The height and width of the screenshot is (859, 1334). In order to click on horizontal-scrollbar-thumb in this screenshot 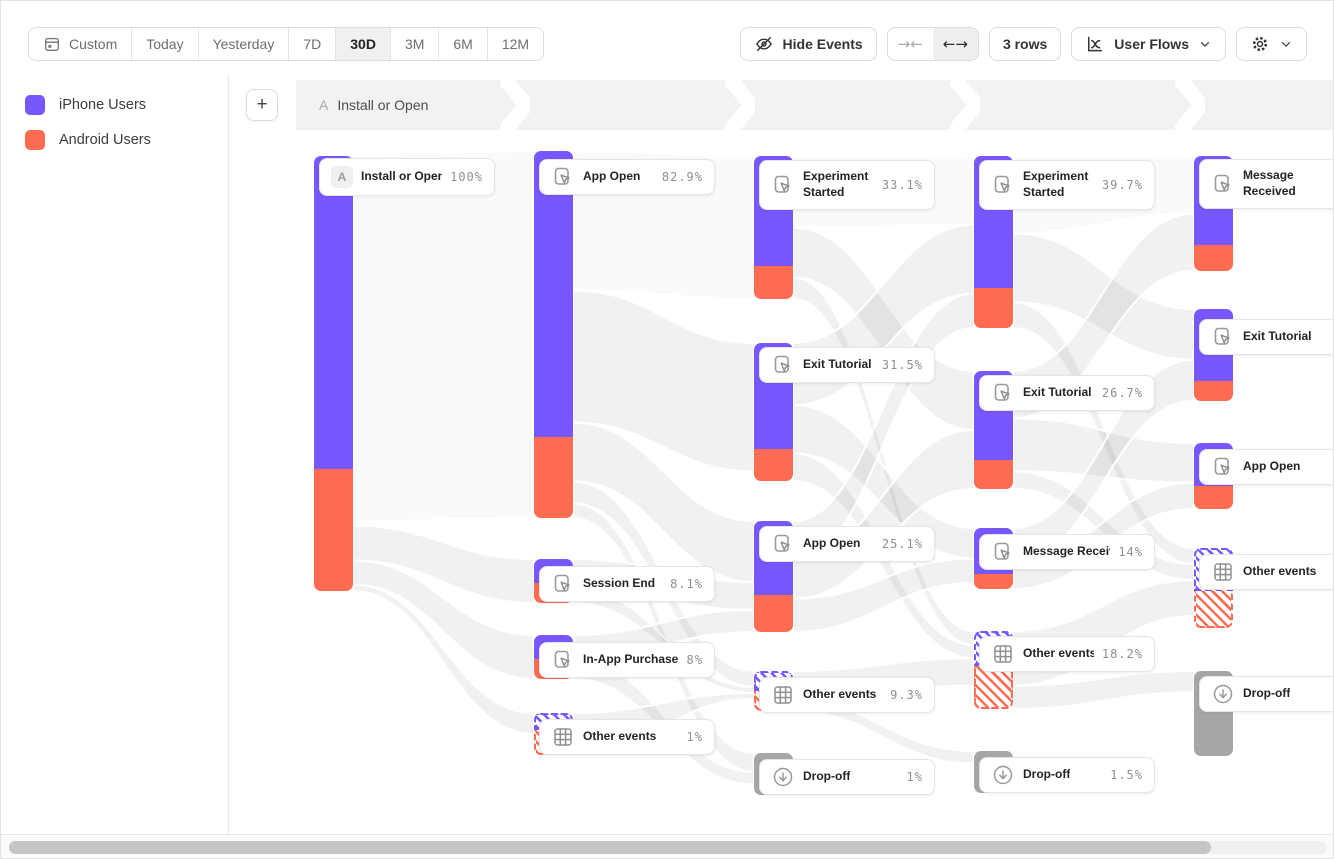, I will do `click(610, 847)`.